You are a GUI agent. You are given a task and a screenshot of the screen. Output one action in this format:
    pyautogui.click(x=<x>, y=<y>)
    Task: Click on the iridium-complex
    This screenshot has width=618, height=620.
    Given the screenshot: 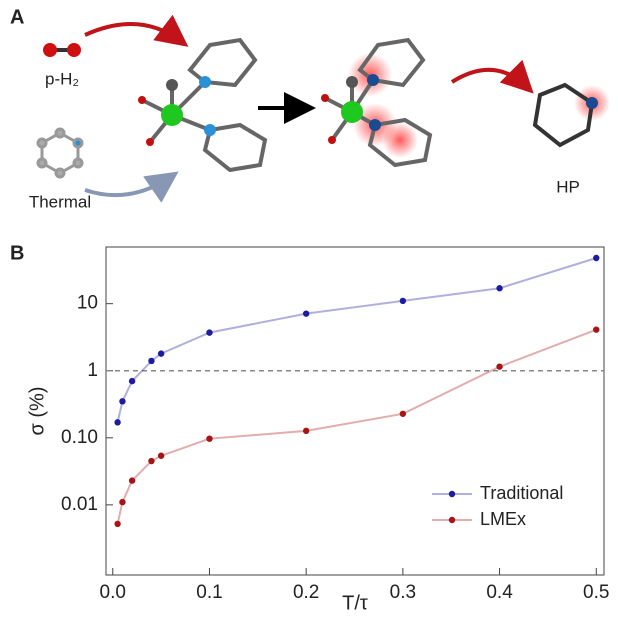 What is the action you would take?
    pyautogui.click(x=203, y=105)
    